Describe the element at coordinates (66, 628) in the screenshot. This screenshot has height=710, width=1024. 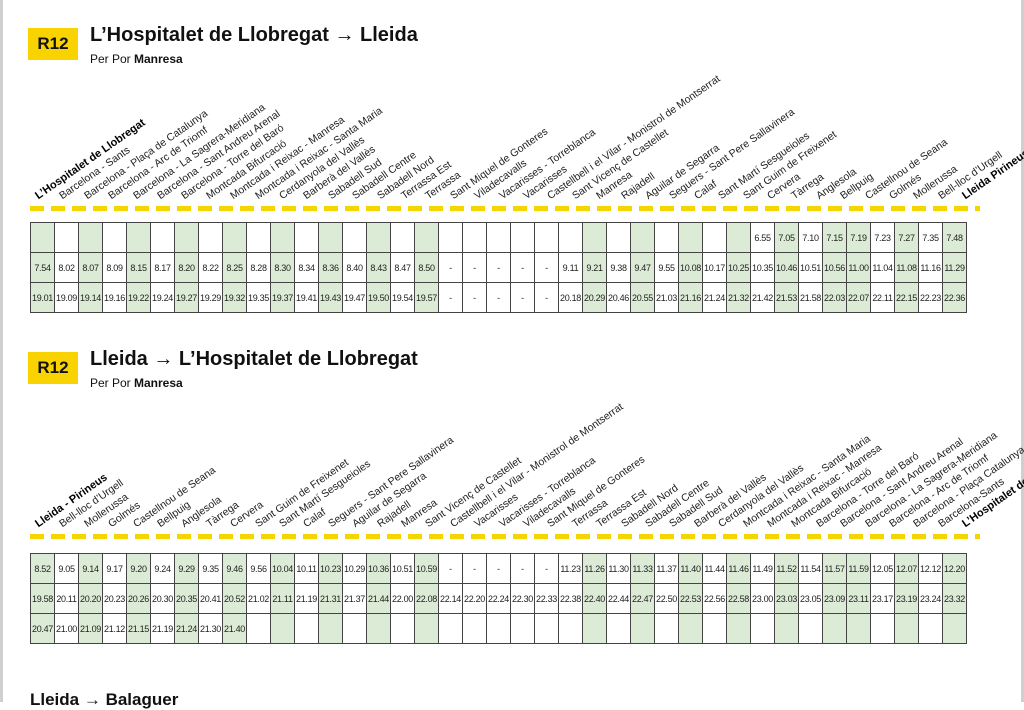
I see `time-cell: 21.00` at that location.